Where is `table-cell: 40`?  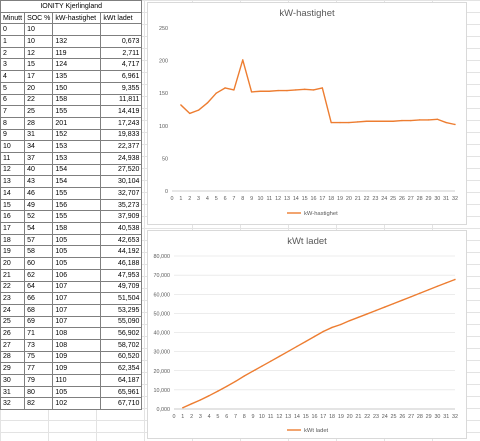 table-cell: 40 is located at coordinates (39, 170).